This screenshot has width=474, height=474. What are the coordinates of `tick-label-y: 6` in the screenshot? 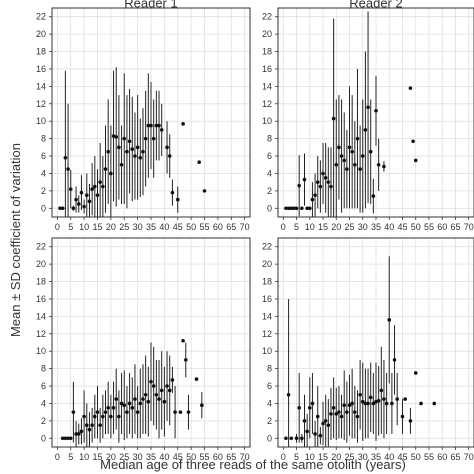 It's located at (269, 386).